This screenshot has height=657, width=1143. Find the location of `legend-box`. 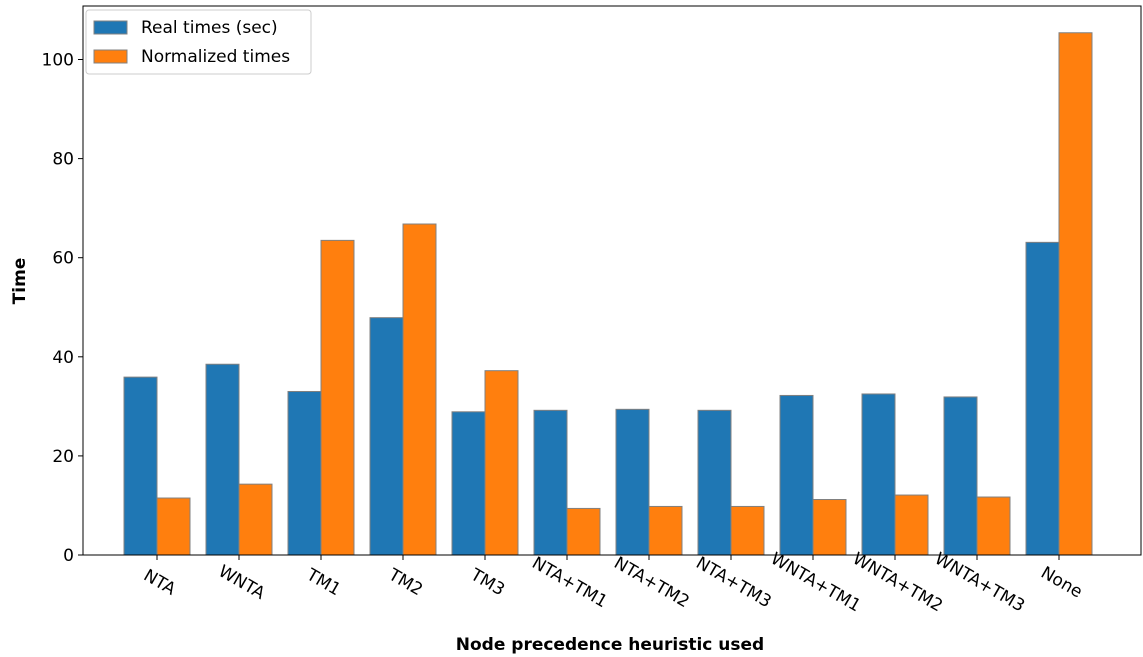

legend-box is located at coordinates (198, 42).